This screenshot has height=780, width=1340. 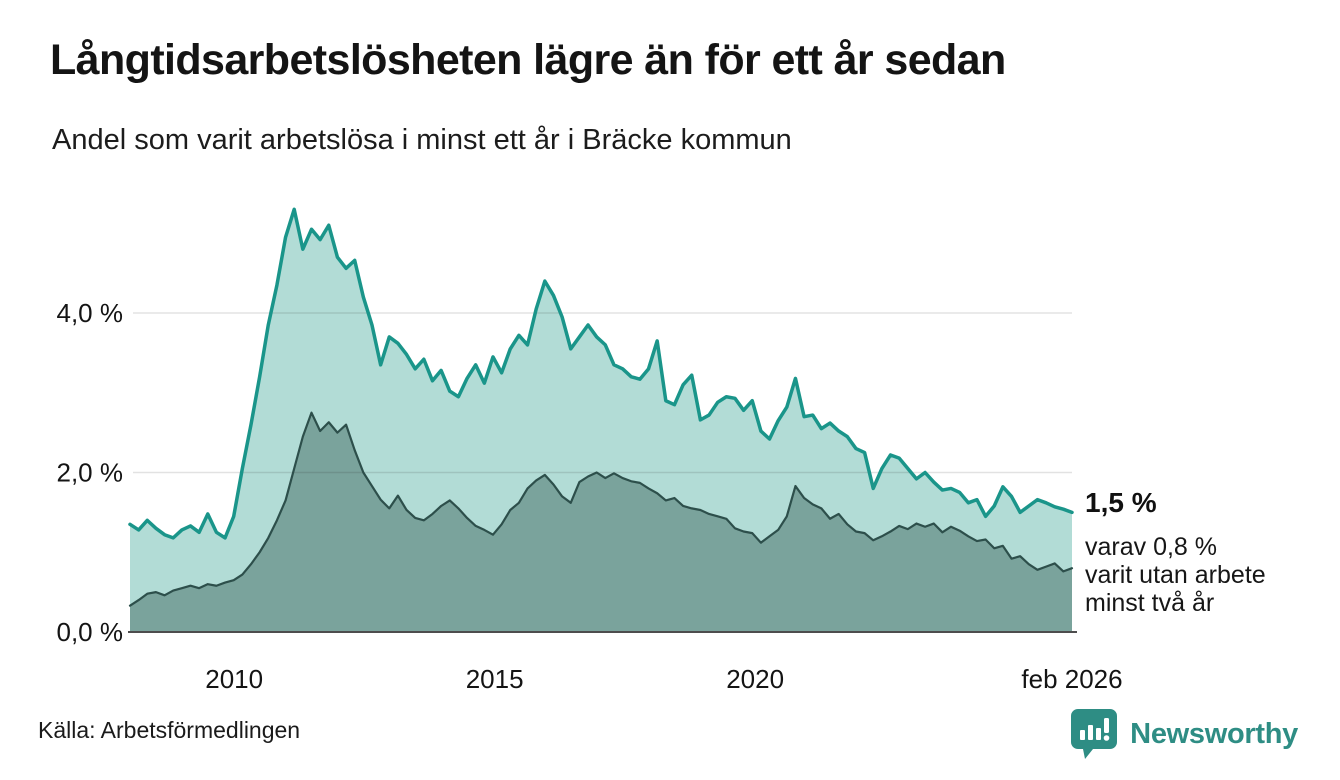 I want to click on end-detail-line-3: minst två år, so click(x=1150, y=603).